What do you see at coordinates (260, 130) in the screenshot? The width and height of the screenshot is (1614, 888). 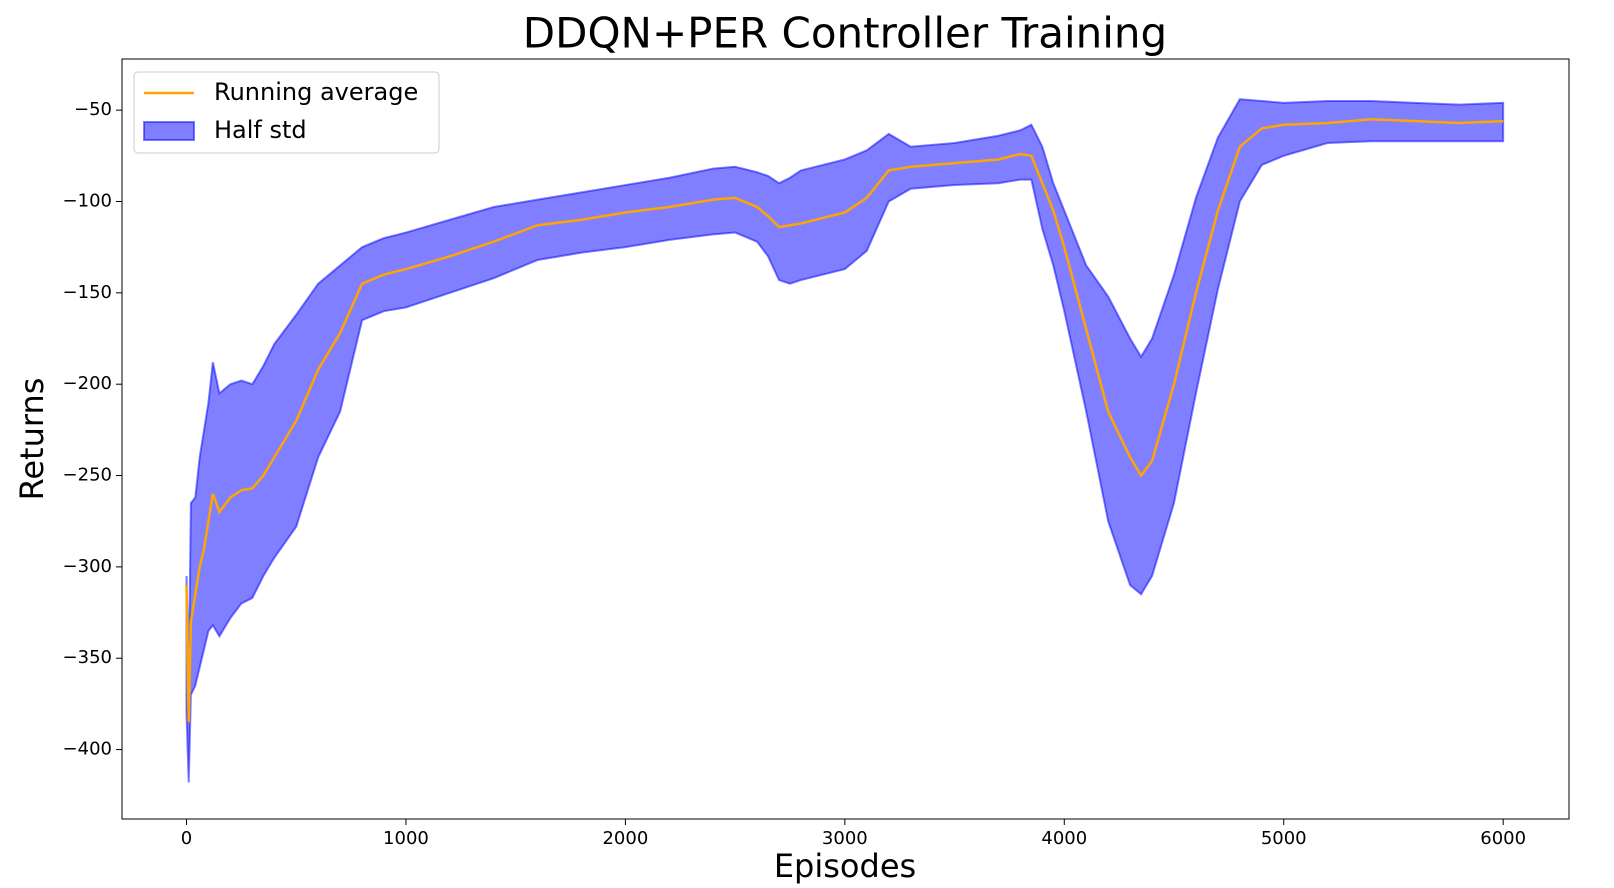 I see `legend-label: Half std` at bounding box center [260, 130].